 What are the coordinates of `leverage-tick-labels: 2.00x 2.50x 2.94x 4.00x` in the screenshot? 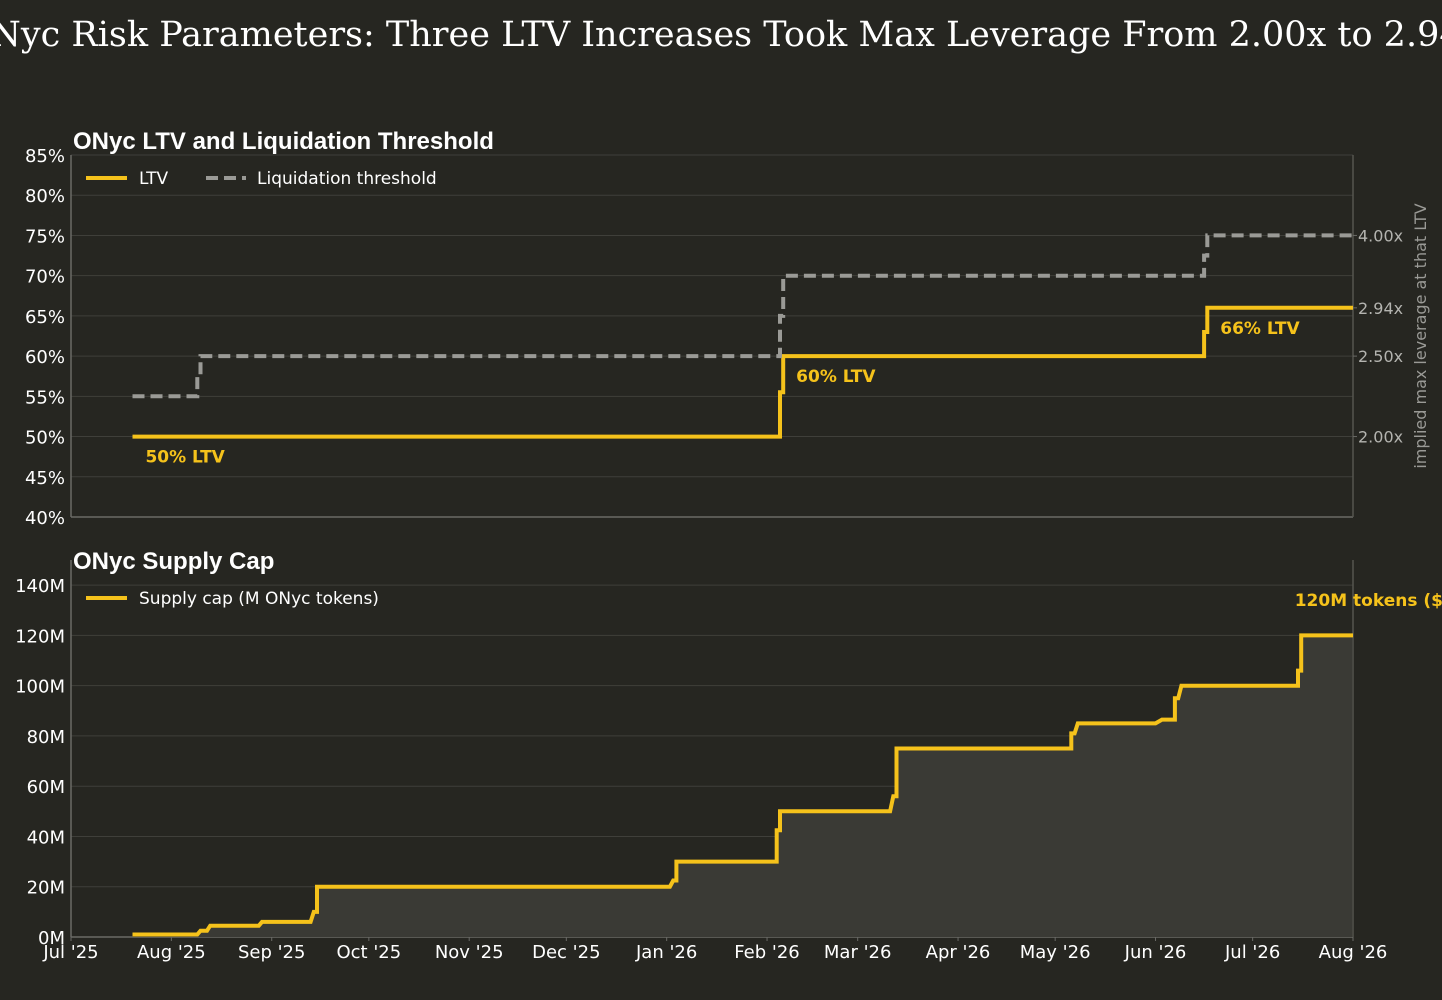 It's located at (1378, 336).